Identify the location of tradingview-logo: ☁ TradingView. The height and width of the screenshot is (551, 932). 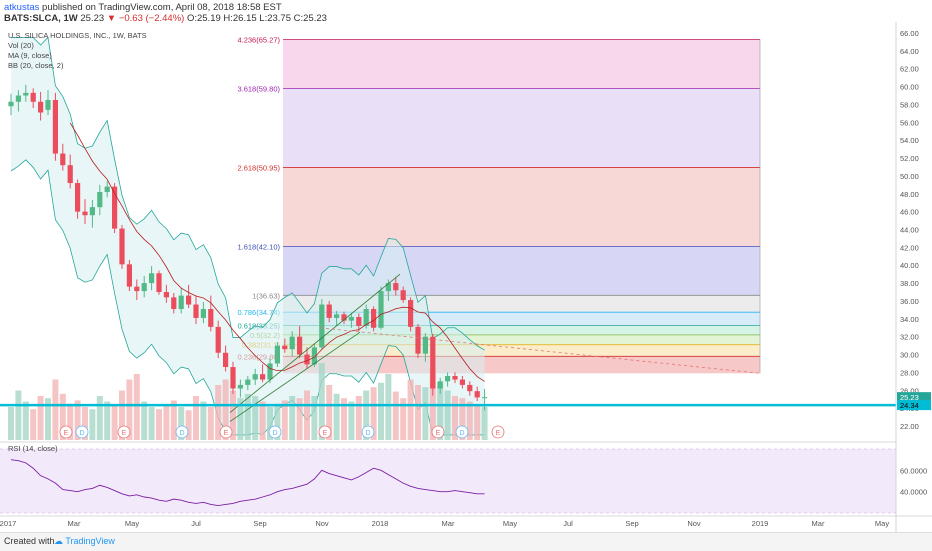
(84, 541).